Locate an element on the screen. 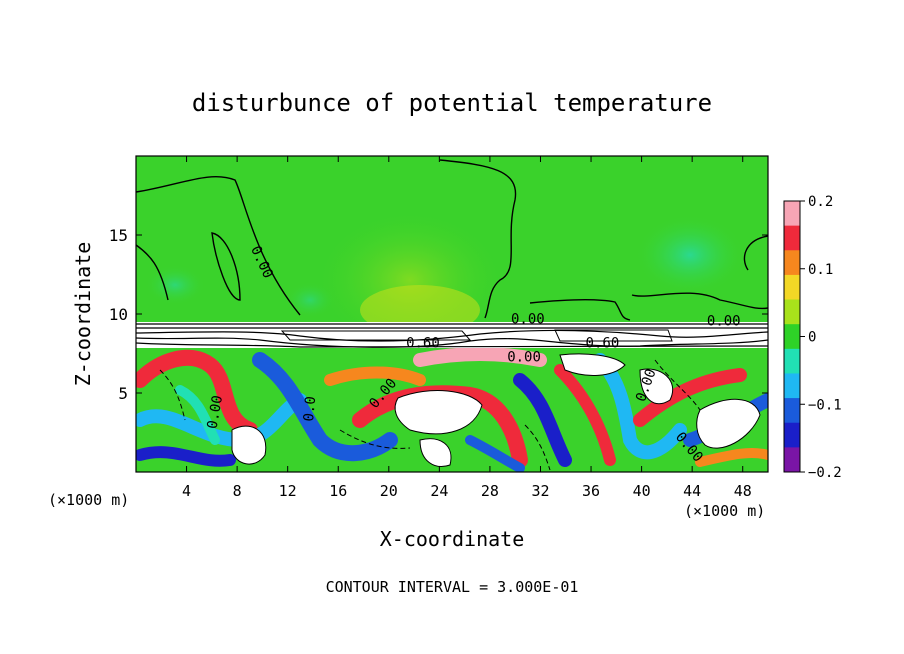 This screenshot has height=654, width=904. colorbar is located at coordinates (792, 336).